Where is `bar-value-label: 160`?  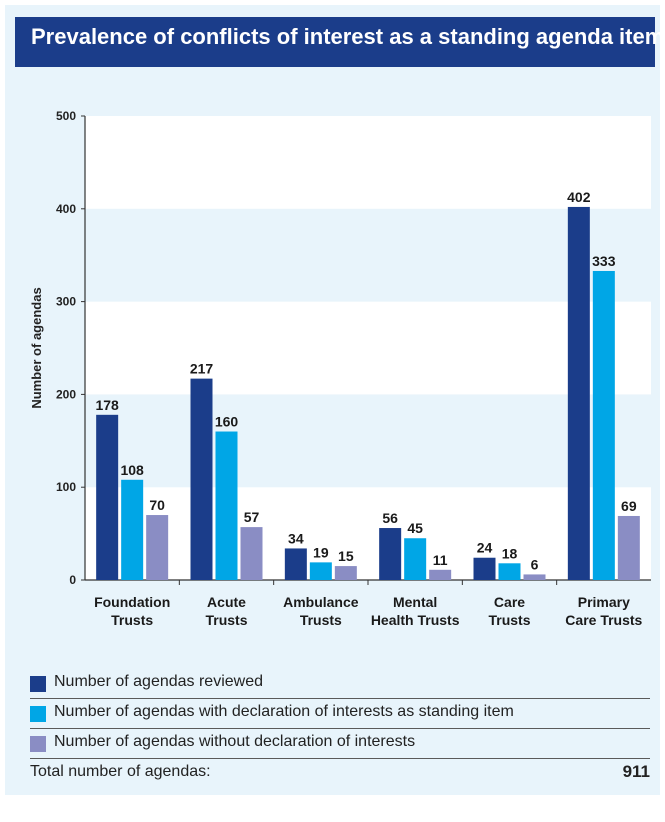
bar-value-label: 160 is located at coordinates (227, 422).